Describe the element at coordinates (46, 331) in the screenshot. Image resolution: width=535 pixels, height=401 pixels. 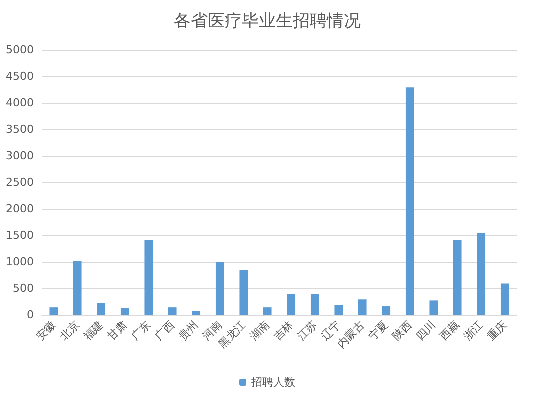
I see `x-tick-label: 安徽` at that location.